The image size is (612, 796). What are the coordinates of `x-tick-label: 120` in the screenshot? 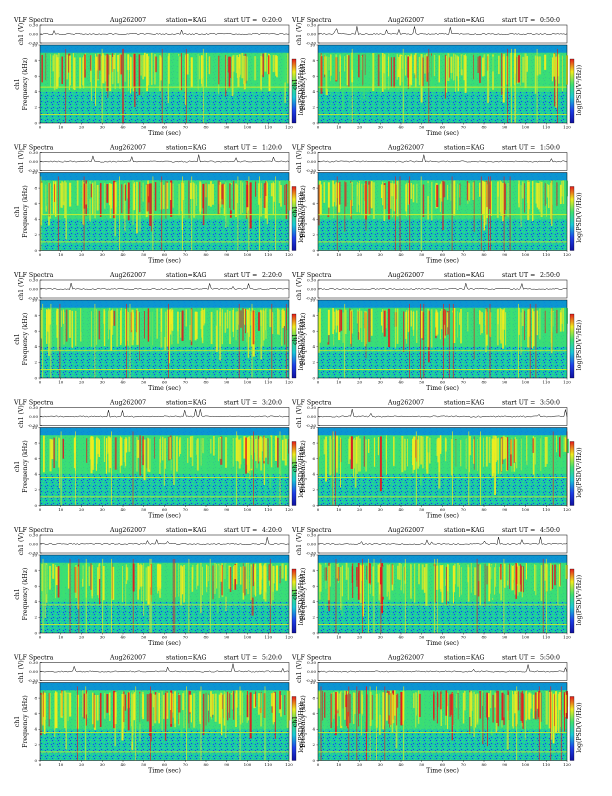 It's located at (289, 382).